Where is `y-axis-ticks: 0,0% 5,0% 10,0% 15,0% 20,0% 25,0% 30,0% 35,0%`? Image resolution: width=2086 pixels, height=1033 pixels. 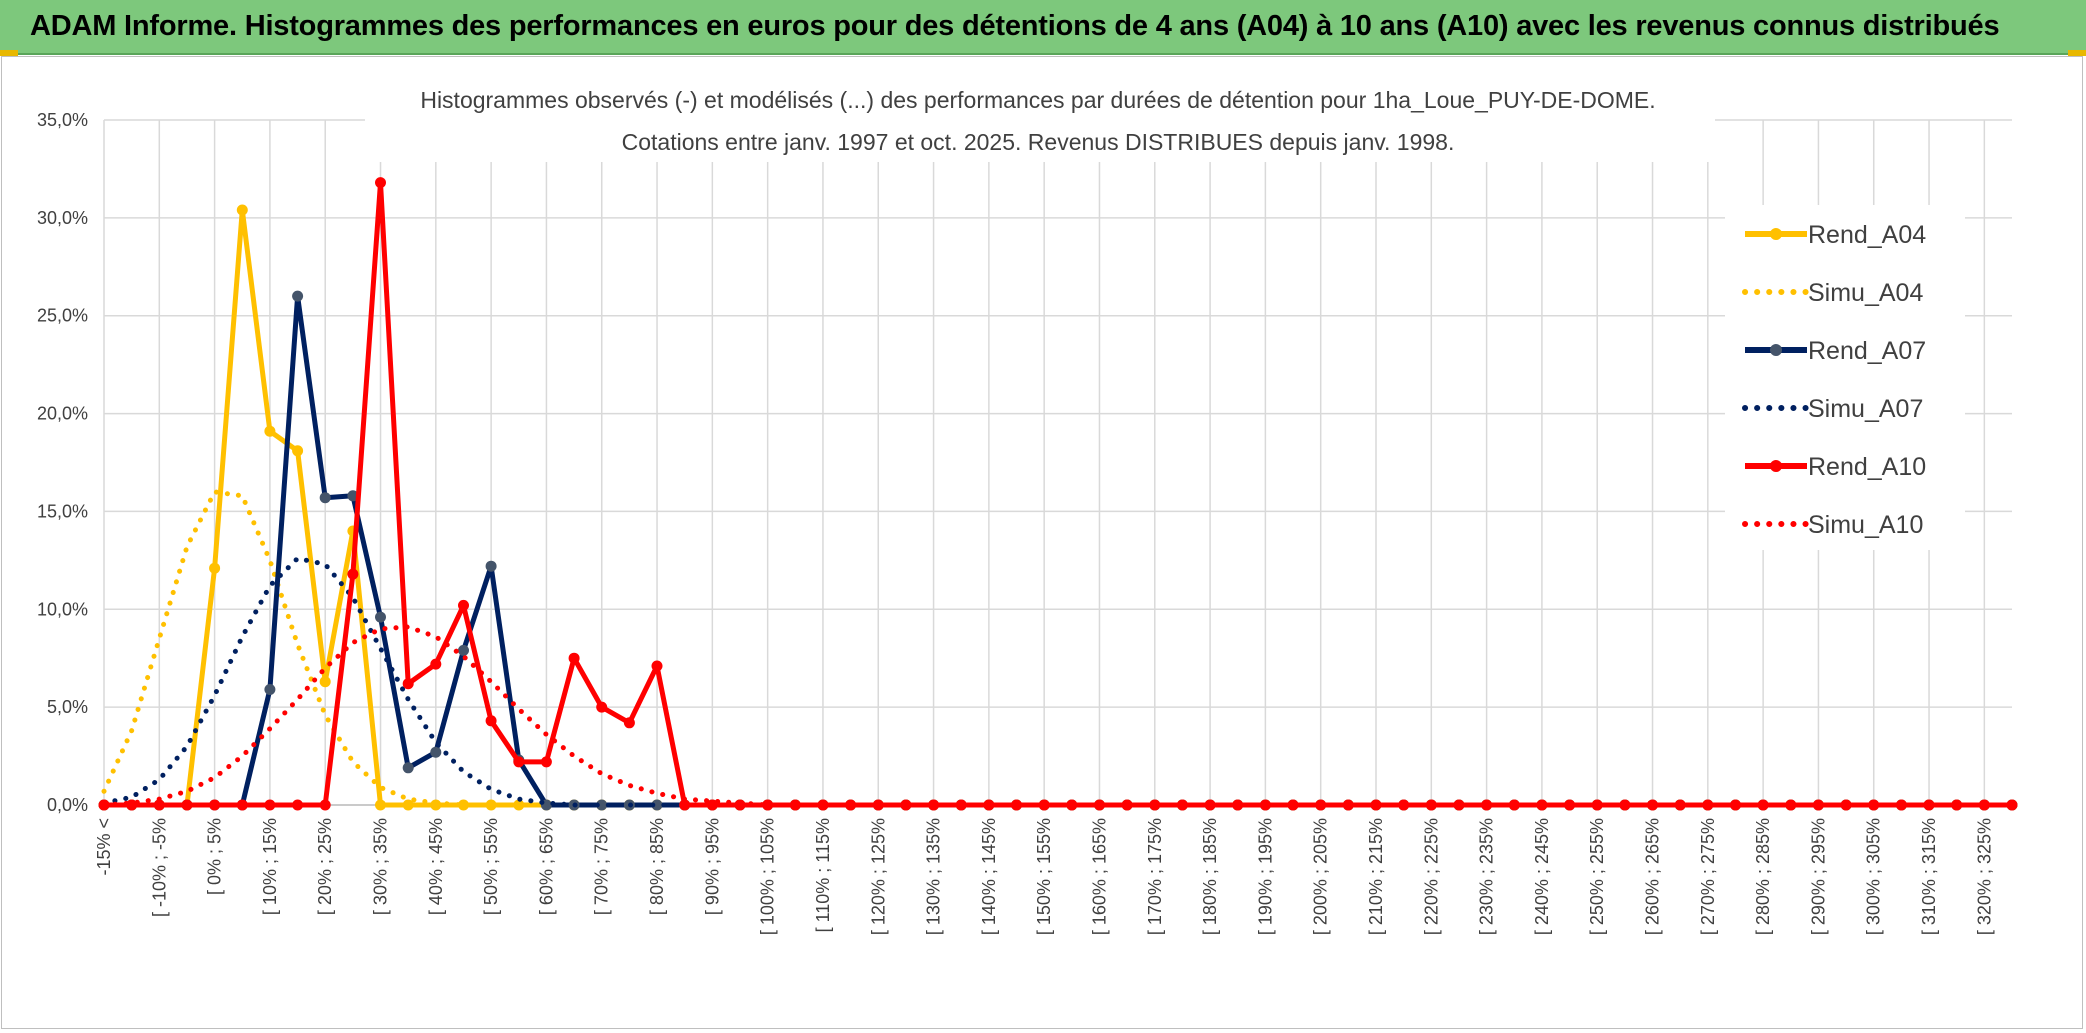 y-axis-ticks: 0,0% 5,0% 10,0% 15,0% 20,0% 25,0% 30,0% 35,0% is located at coordinates (62, 462).